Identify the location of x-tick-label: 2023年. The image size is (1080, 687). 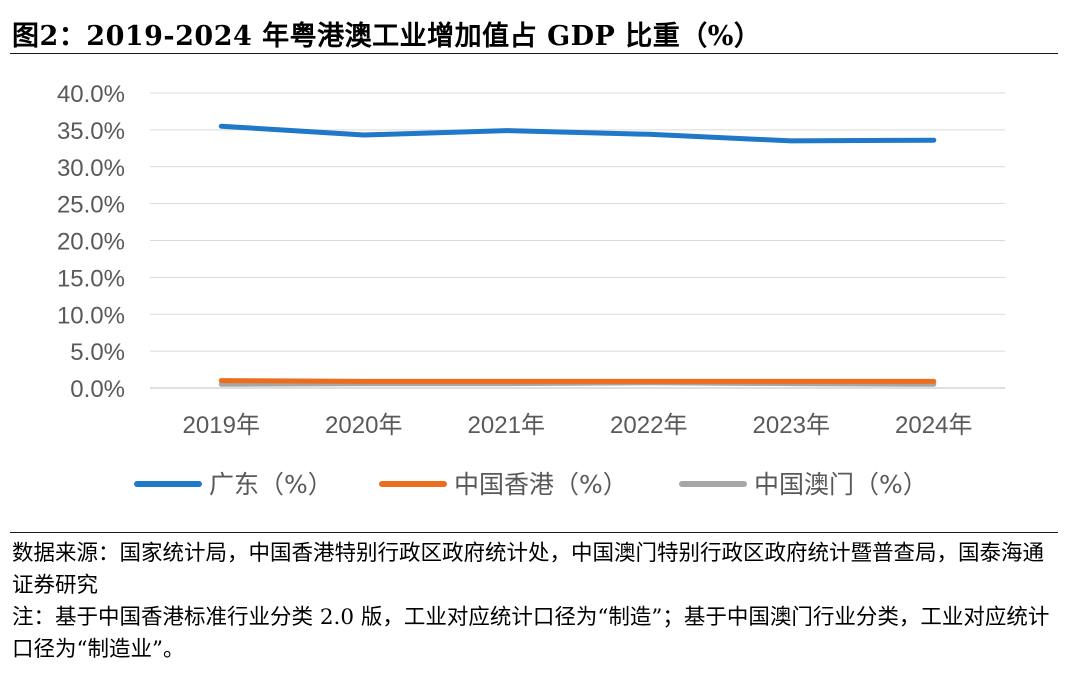
(791, 425).